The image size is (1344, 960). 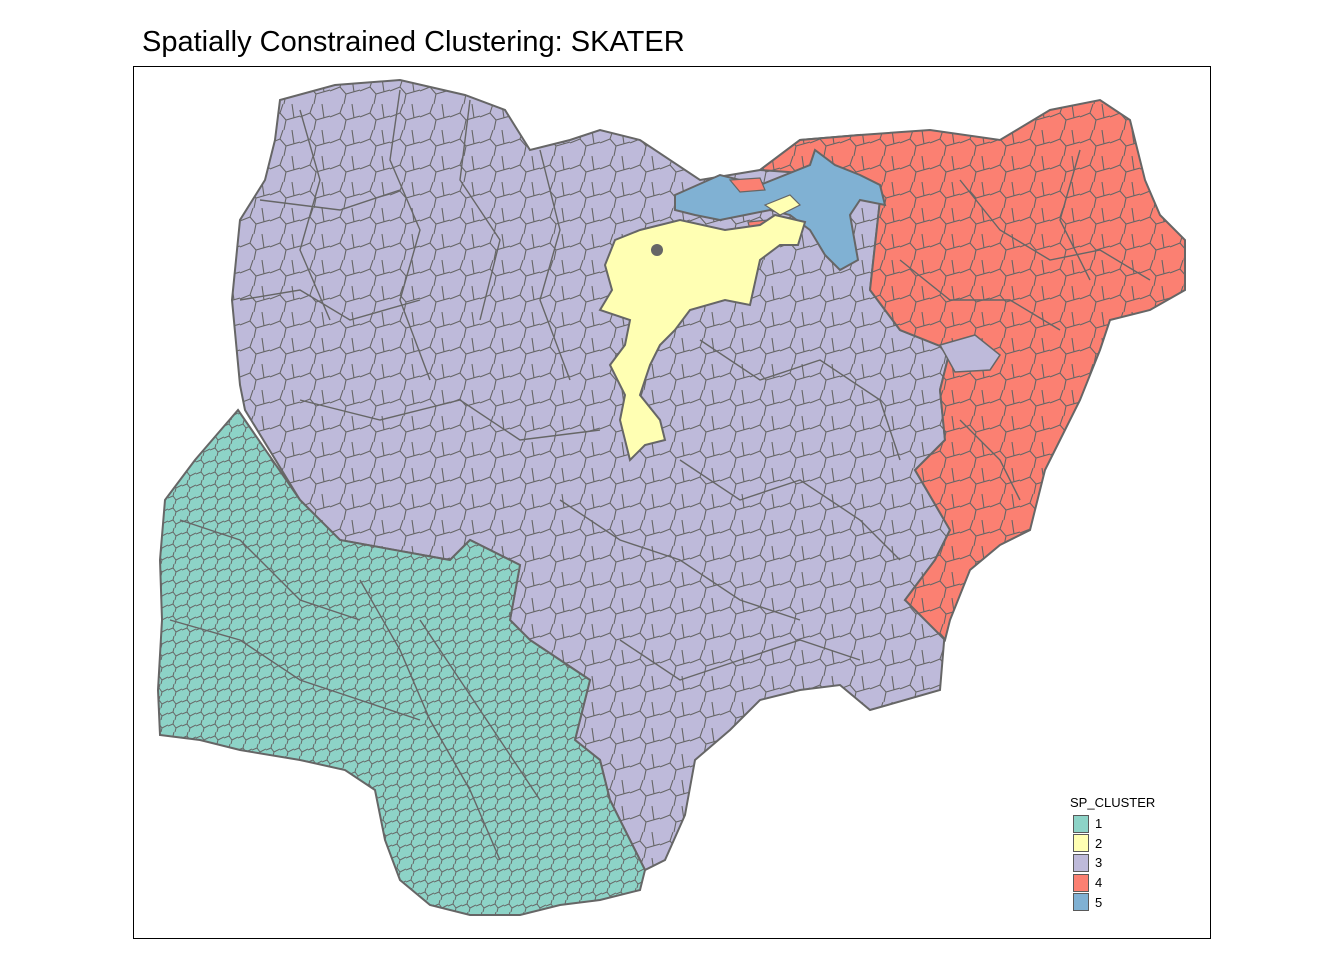 I want to click on legend-label: 3, so click(x=1099, y=863).